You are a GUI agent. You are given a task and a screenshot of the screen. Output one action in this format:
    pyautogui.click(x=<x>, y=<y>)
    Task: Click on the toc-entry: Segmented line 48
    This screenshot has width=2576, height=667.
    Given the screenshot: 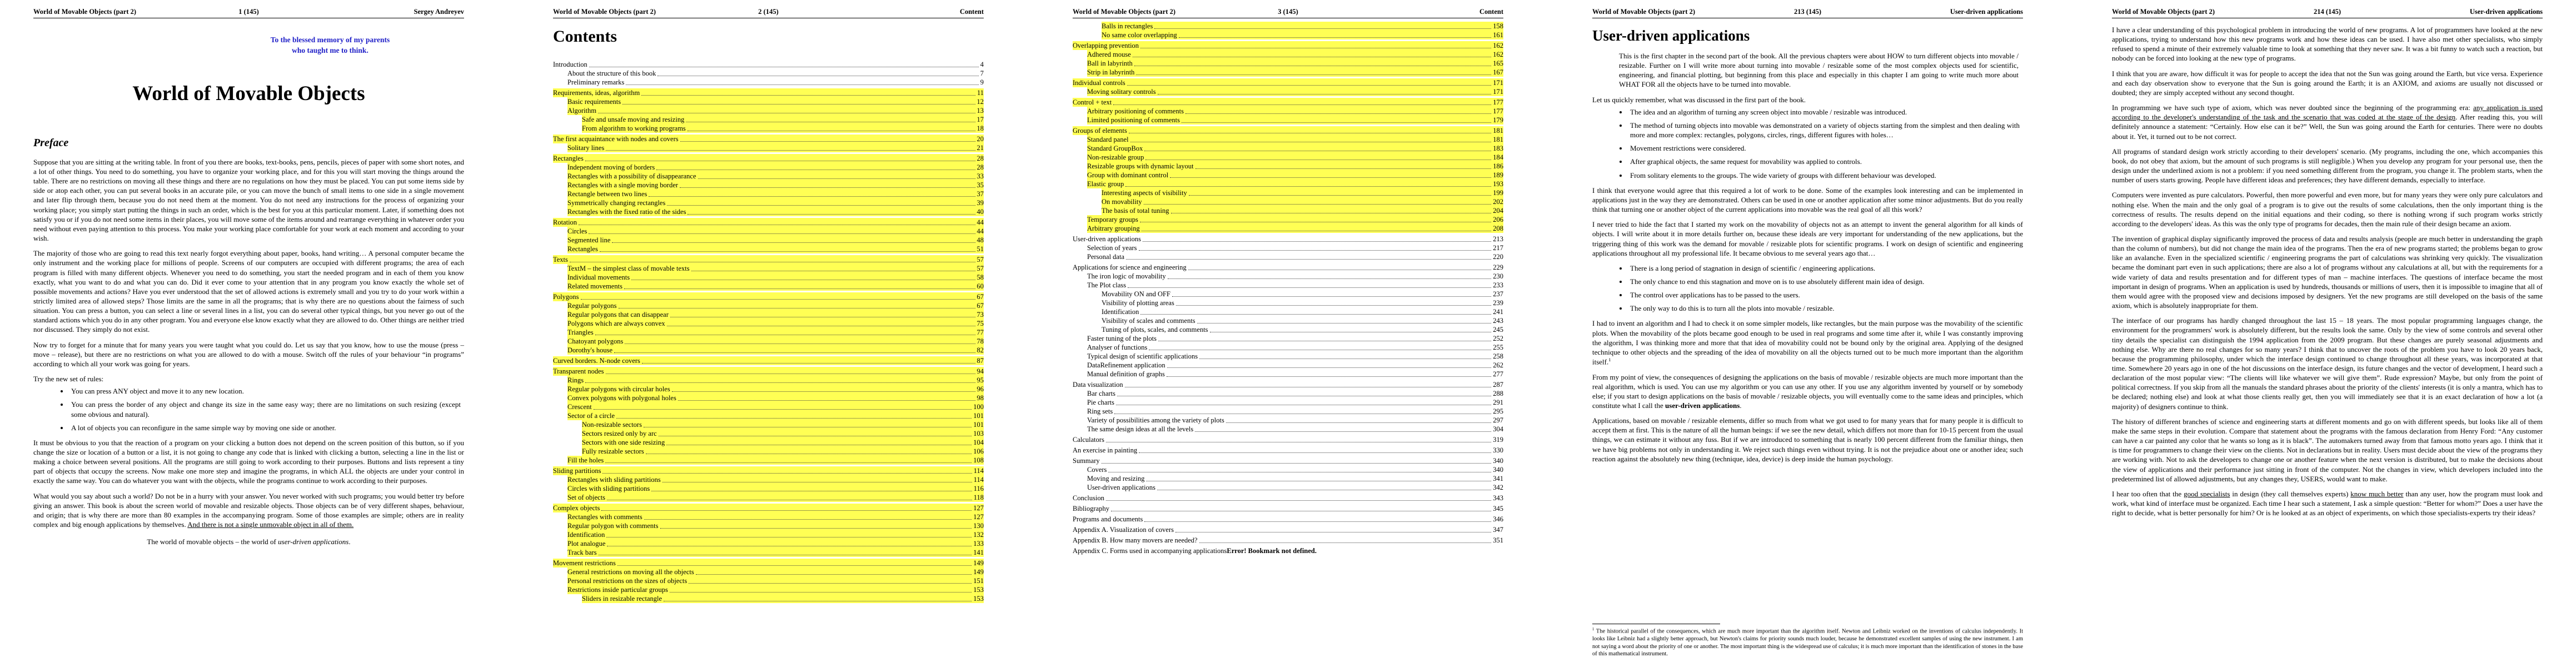 What is the action you would take?
    pyautogui.click(x=775, y=240)
    